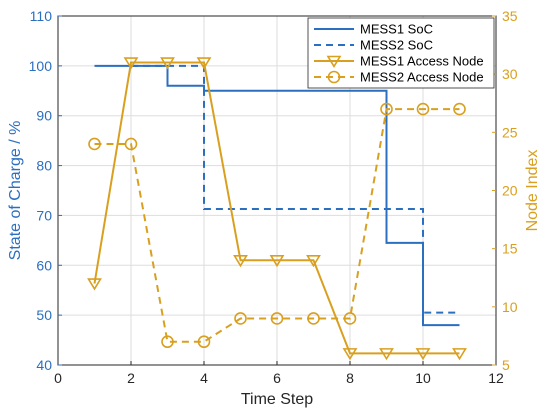  What do you see at coordinates (510, 307) in the screenshot?
I see `y-right-tick-label: 10` at bounding box center [510, 307].